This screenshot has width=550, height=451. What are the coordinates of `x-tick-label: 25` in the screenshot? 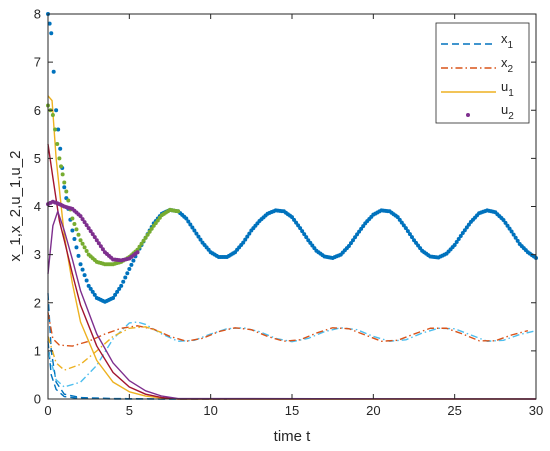 It's located at (454, 410).